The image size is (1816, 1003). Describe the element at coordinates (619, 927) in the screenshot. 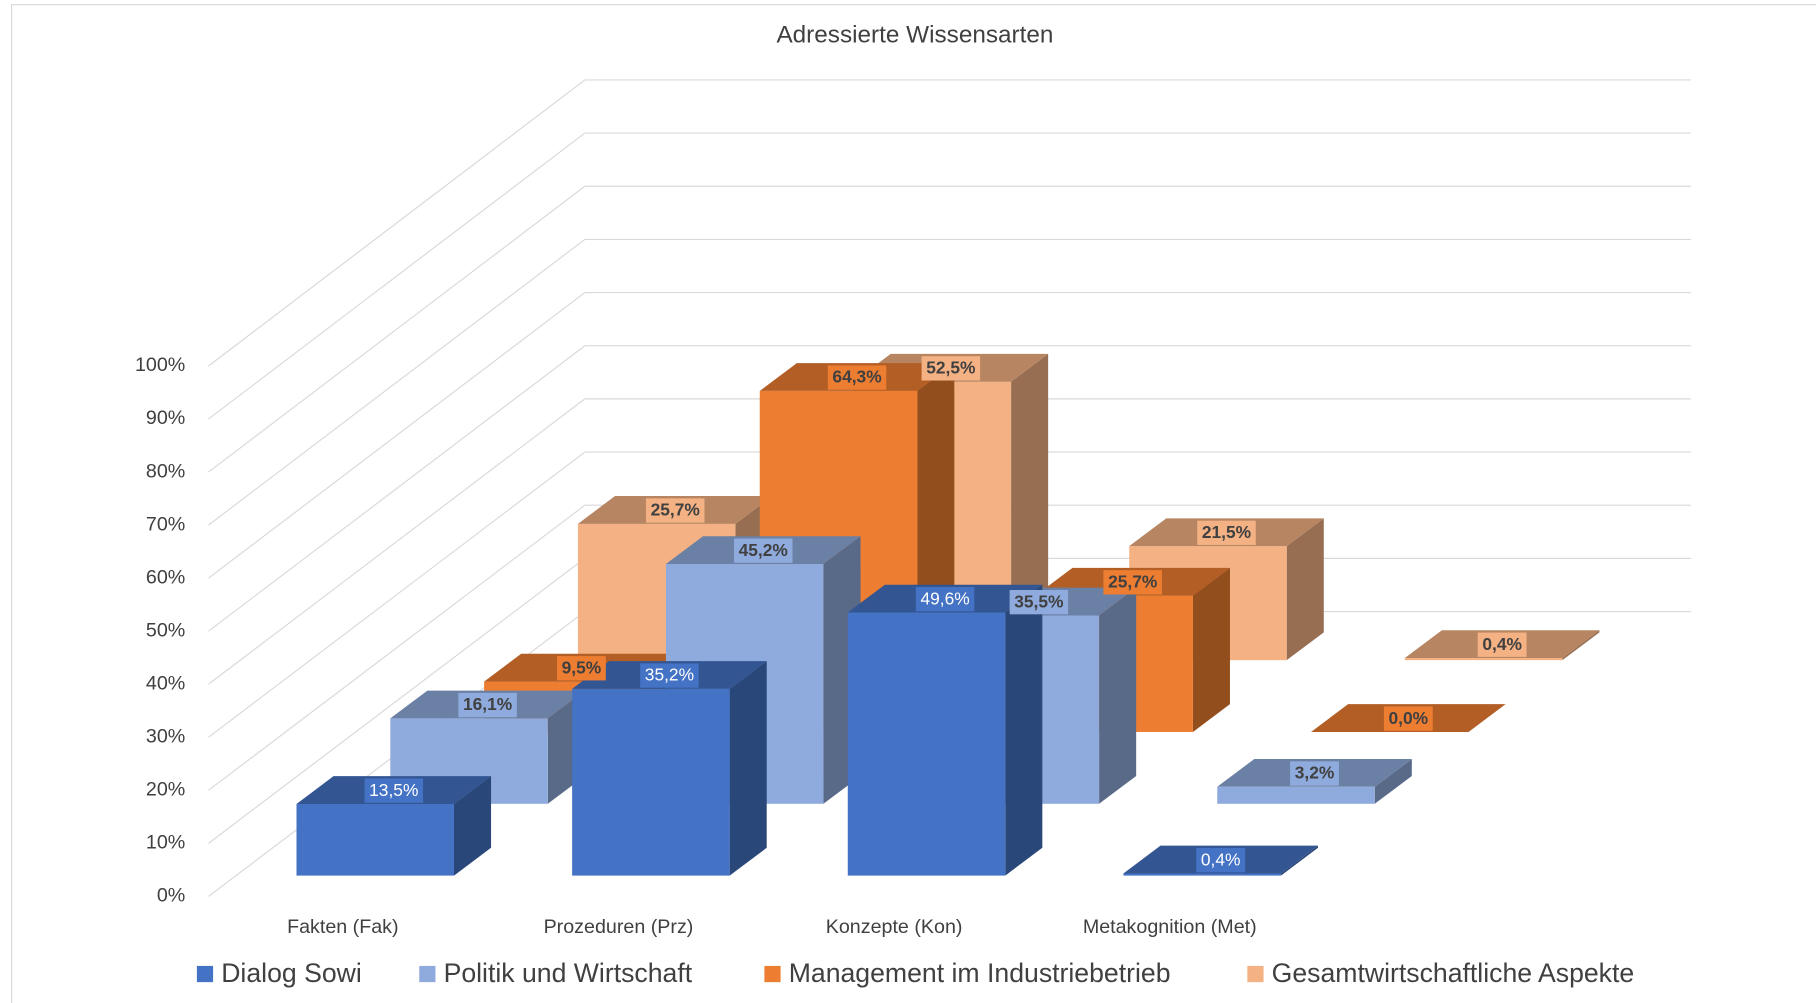

I see `x-tick-label: Prozeduren (Prz)` at that location.